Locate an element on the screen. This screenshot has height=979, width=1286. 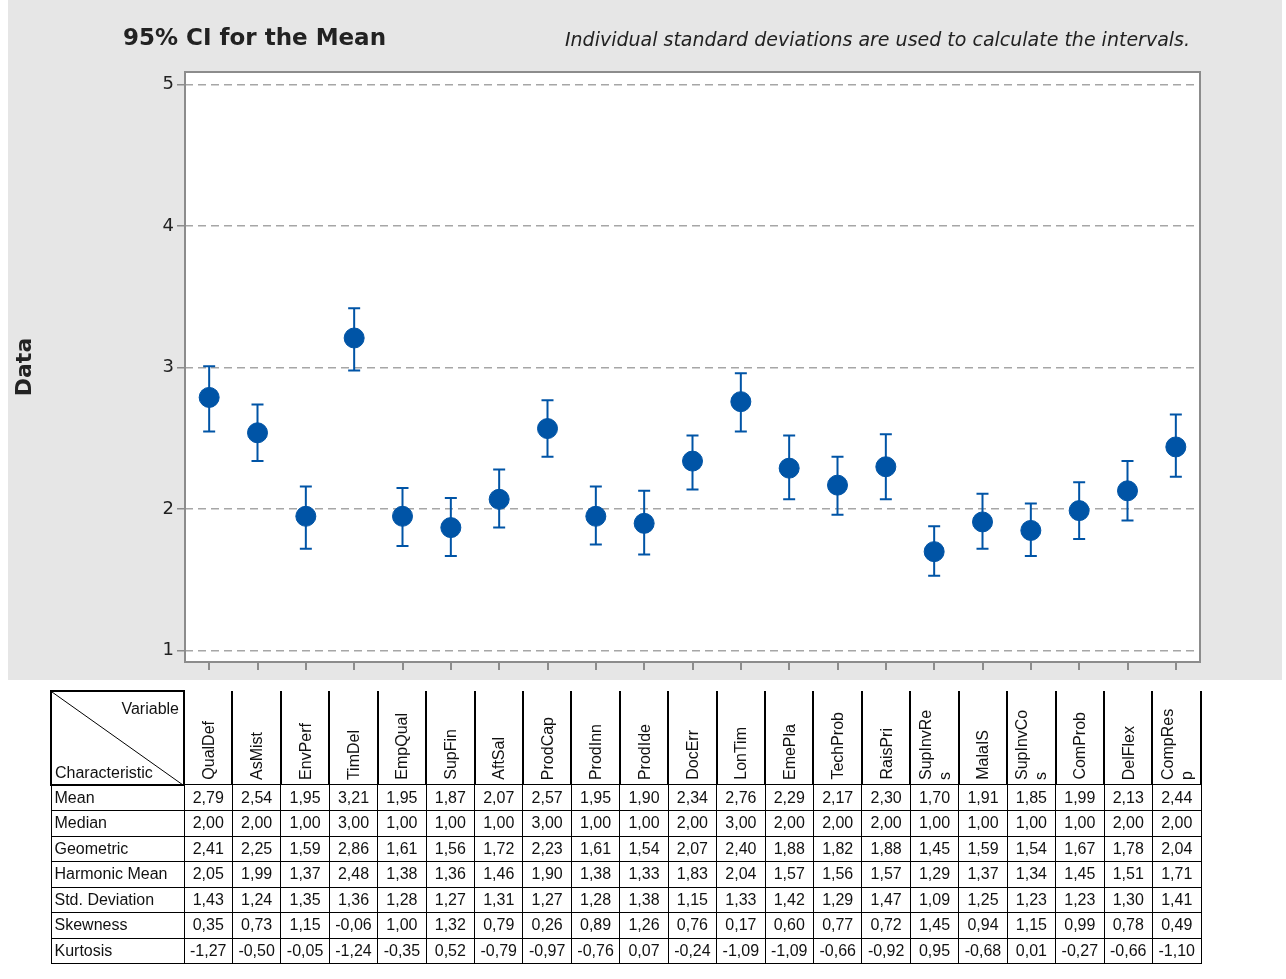
text: Median is located at coordinates (117, 823).